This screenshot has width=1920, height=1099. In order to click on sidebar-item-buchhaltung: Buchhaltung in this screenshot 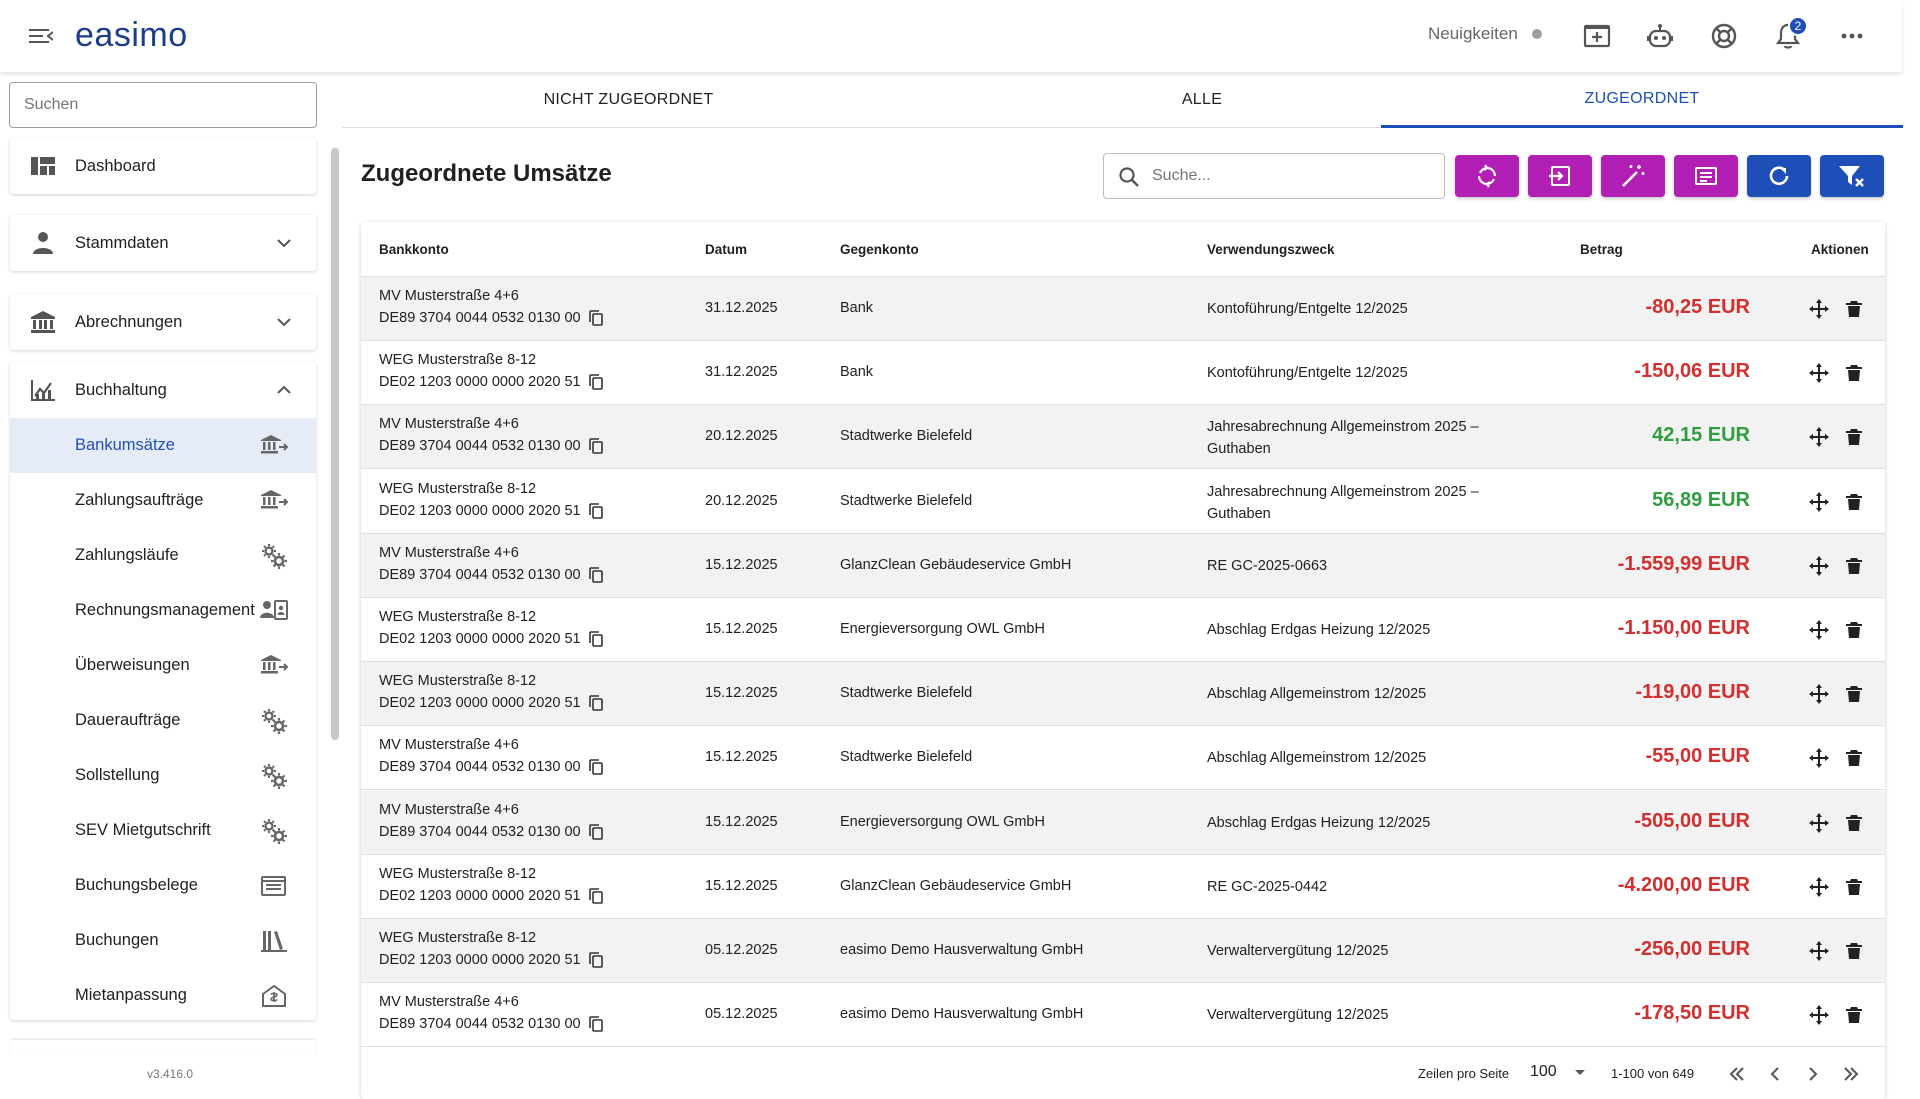, I will do `click(163, 390)`.